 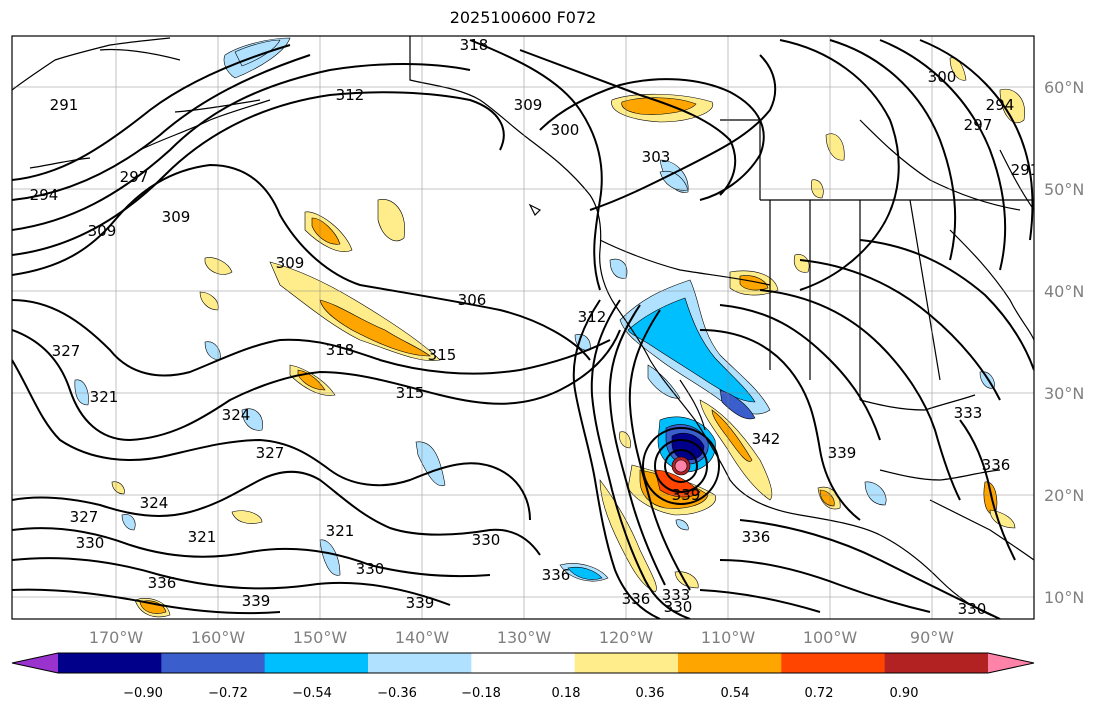 I want to click on contour-label: 342, so click(x=766, y=439).